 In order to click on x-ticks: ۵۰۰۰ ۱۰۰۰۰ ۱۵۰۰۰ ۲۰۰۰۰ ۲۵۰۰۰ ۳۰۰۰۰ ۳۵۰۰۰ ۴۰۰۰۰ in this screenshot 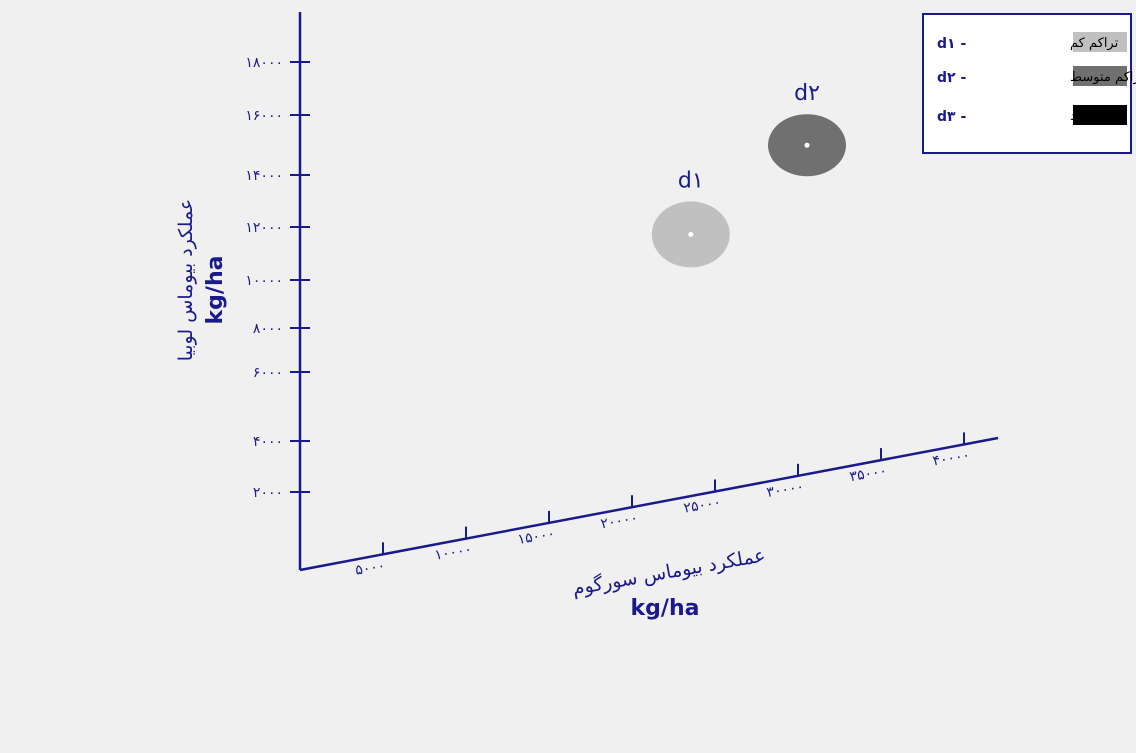, I will do `click(662, 505)`.